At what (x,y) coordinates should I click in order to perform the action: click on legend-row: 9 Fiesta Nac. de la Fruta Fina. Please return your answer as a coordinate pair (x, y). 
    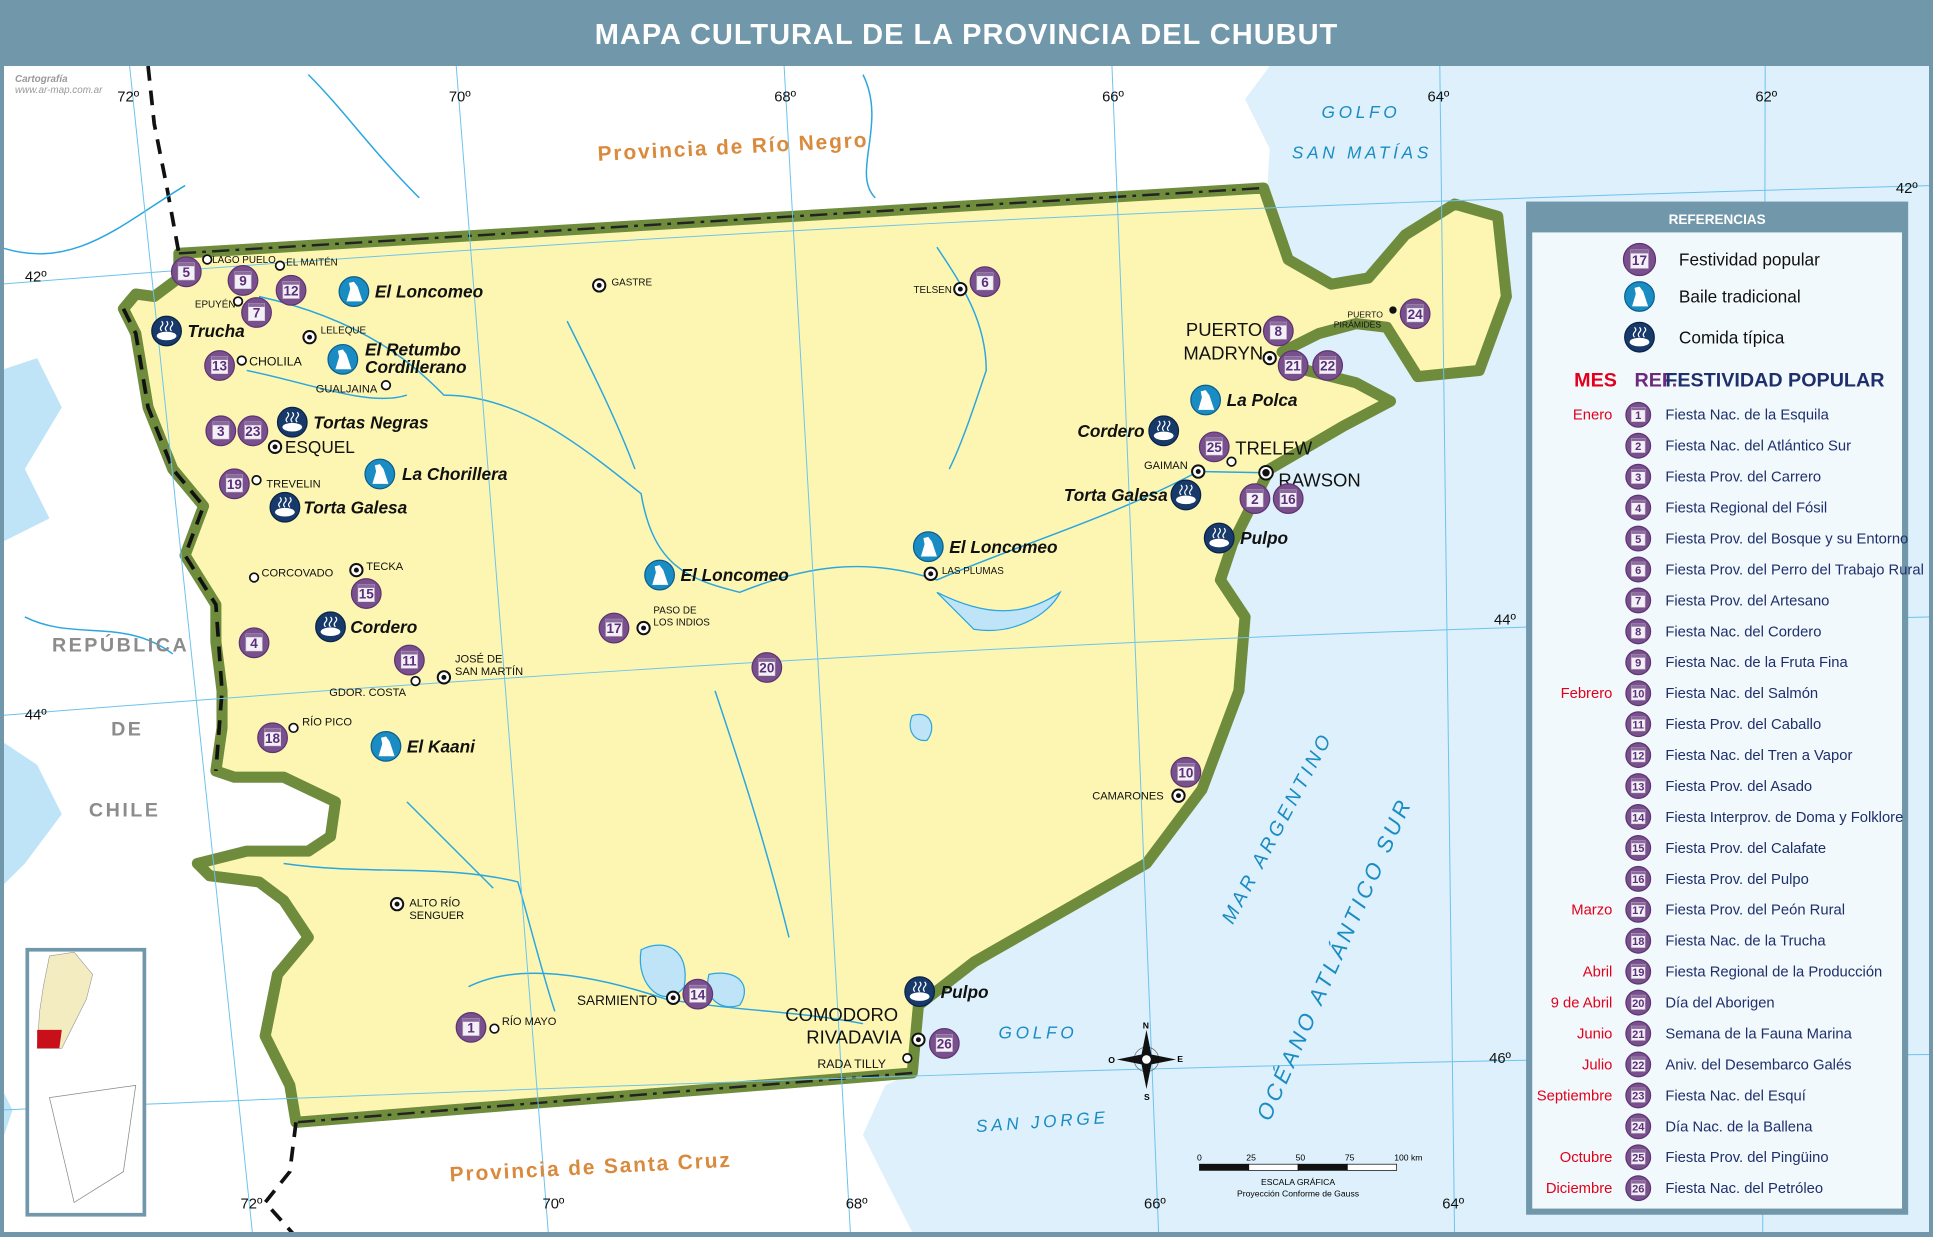
    Looking at the image, I should click on (1737, 662).